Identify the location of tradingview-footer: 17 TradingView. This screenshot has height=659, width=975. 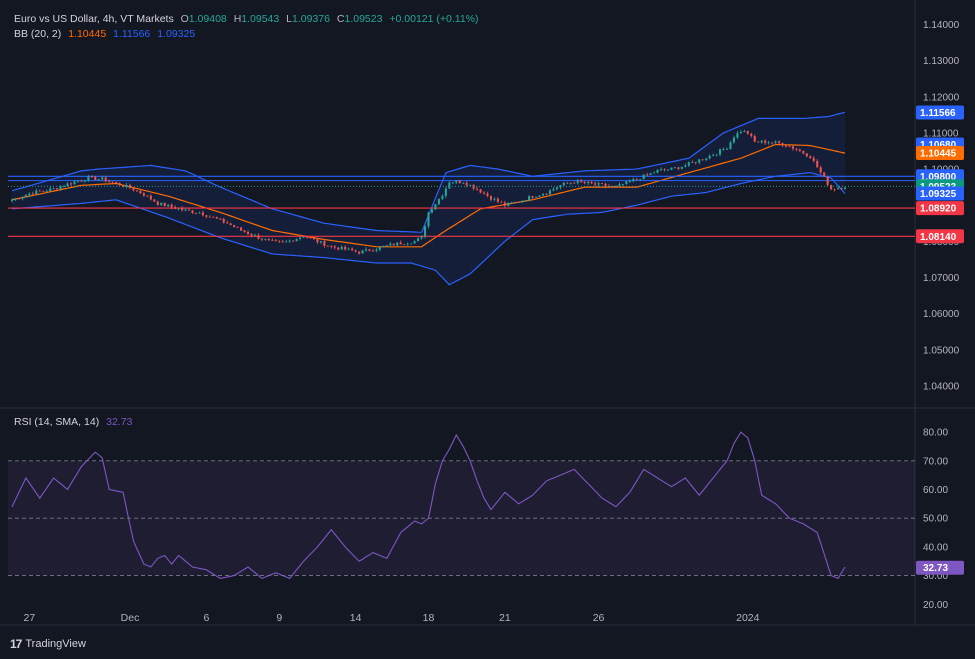
(48, 644).